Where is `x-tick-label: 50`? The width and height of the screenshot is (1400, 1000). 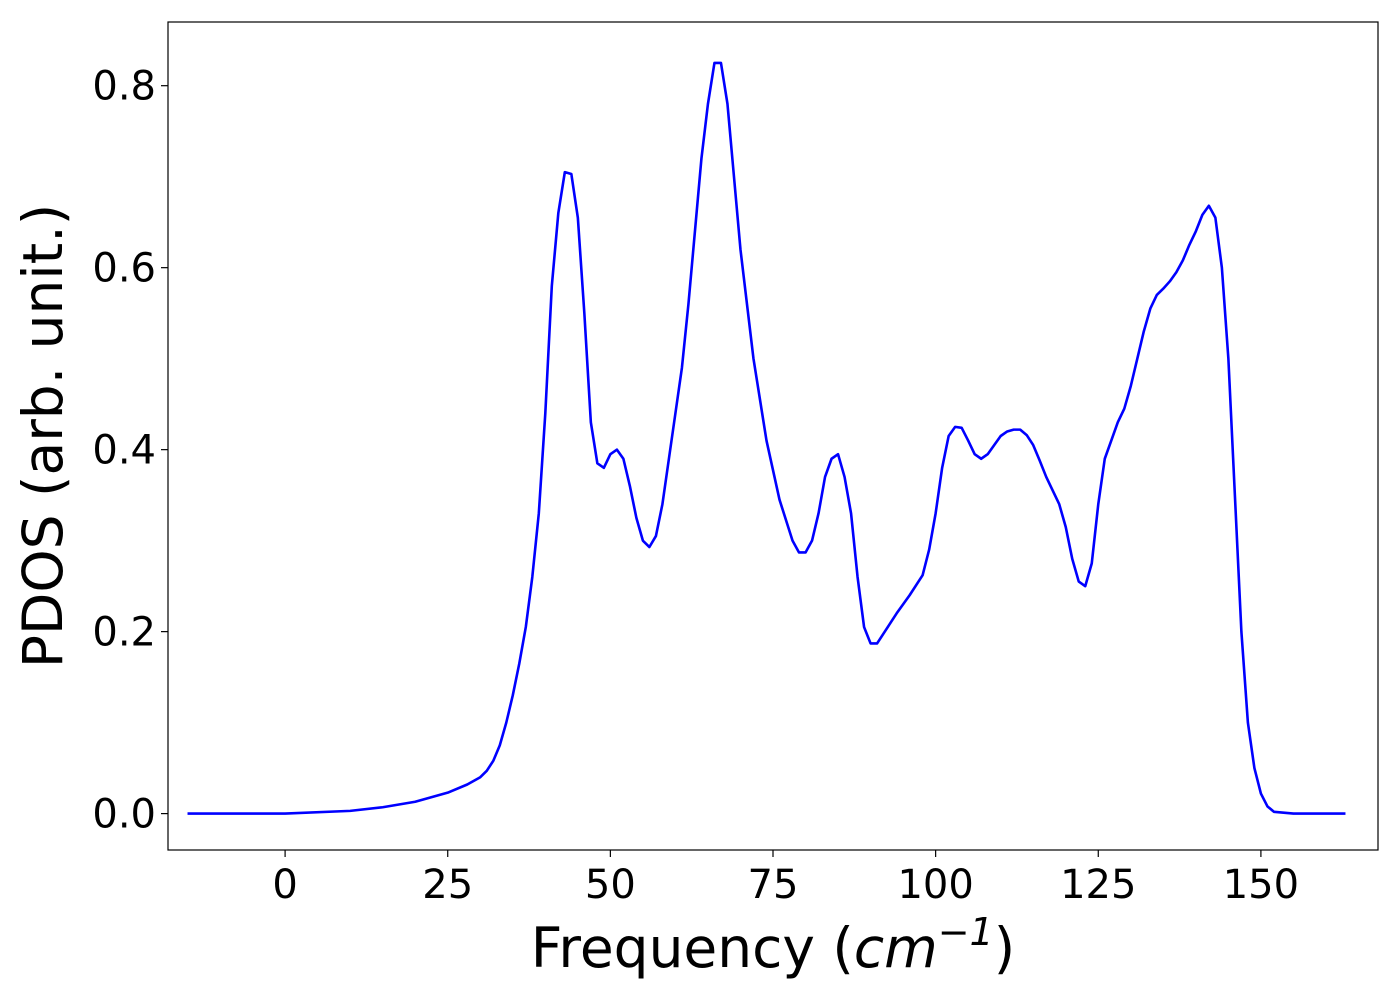
x-tick-label: 50 is located at coordinates (610, 885).